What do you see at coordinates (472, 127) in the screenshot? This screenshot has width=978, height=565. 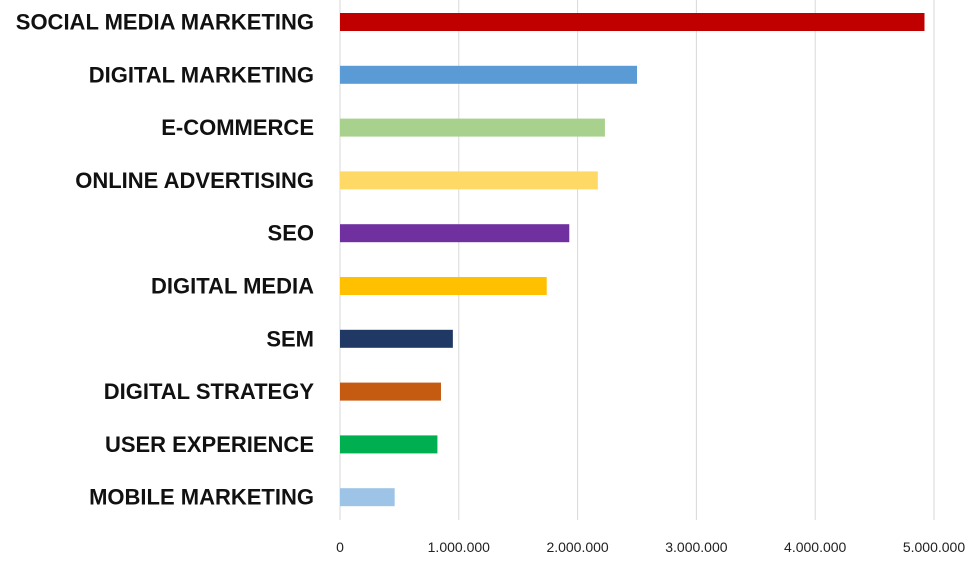 I see `bar-e-commerce` at bounding box center [472, 127].